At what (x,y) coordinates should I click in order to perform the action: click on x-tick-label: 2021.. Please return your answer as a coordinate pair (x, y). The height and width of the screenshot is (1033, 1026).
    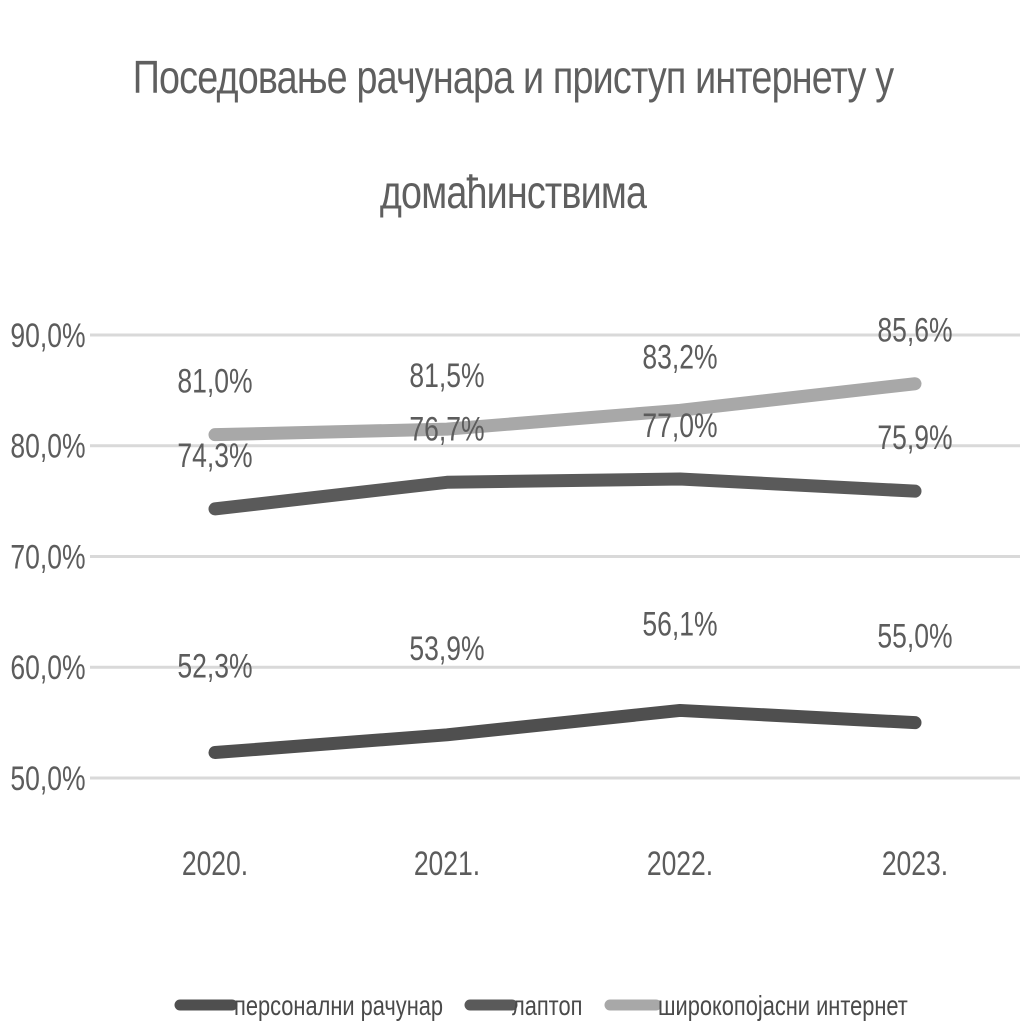
    Looking at the image, I should click on (447, 864).